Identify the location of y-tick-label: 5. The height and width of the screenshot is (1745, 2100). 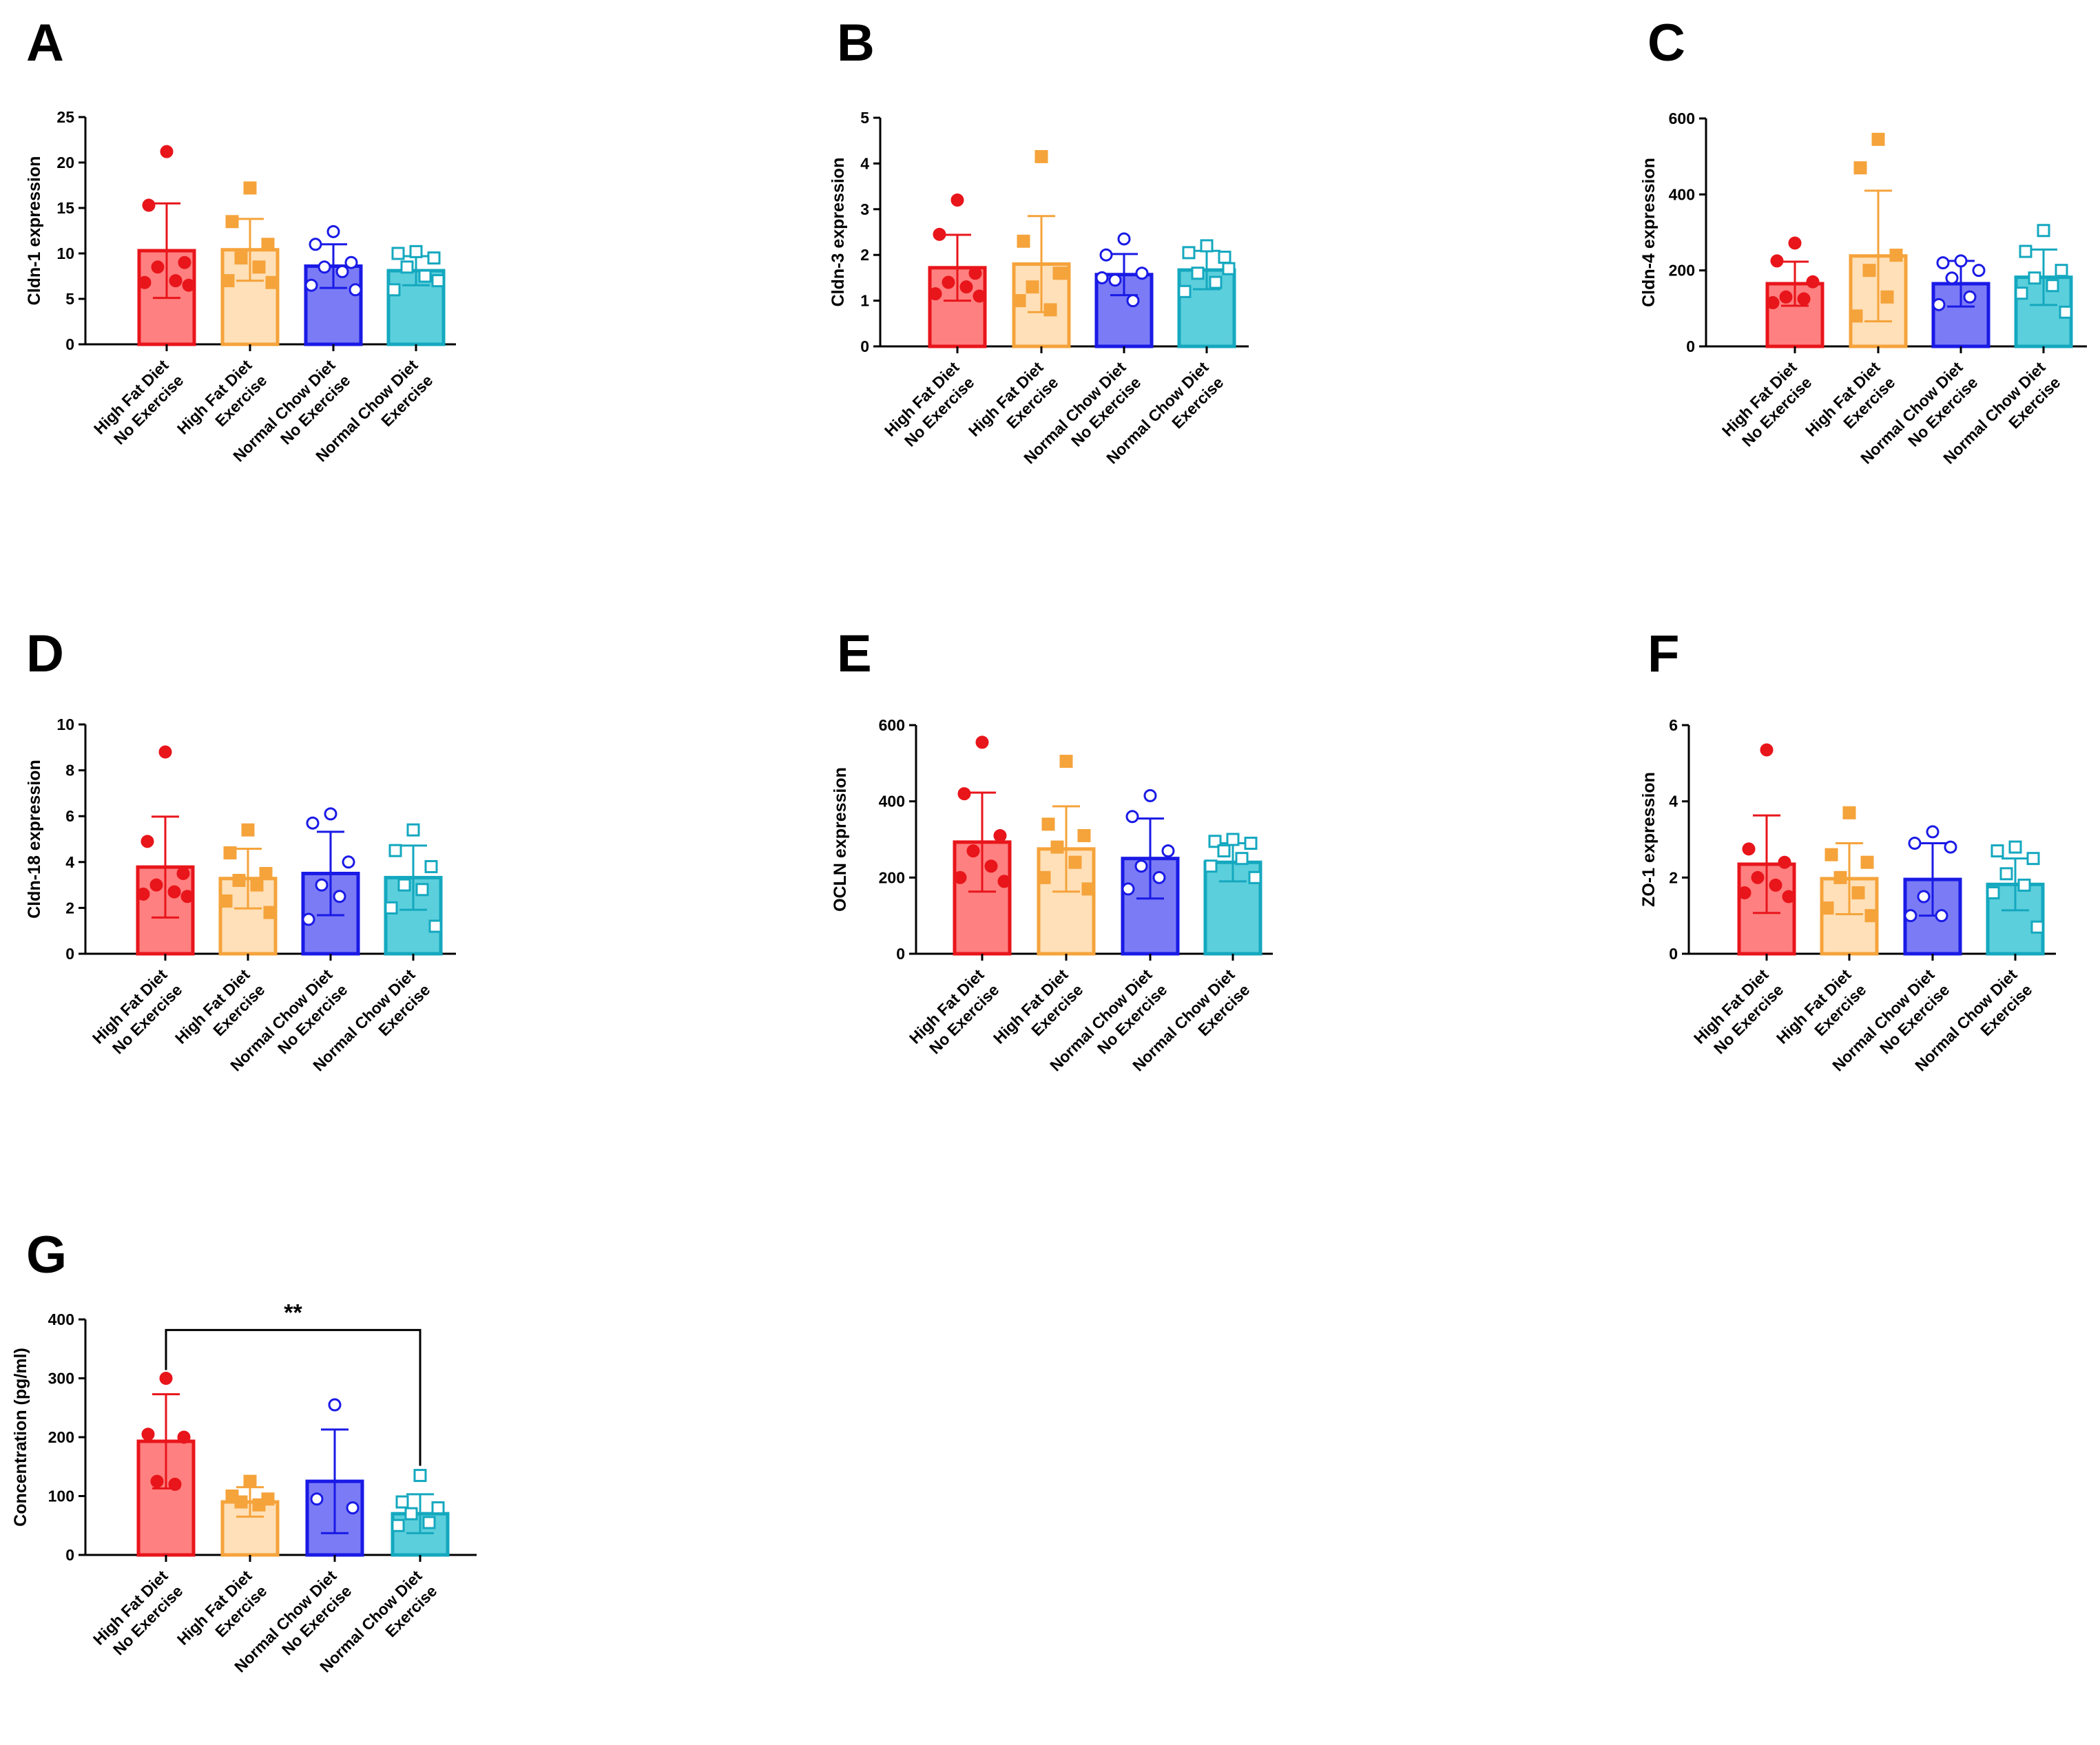
(69, 299).